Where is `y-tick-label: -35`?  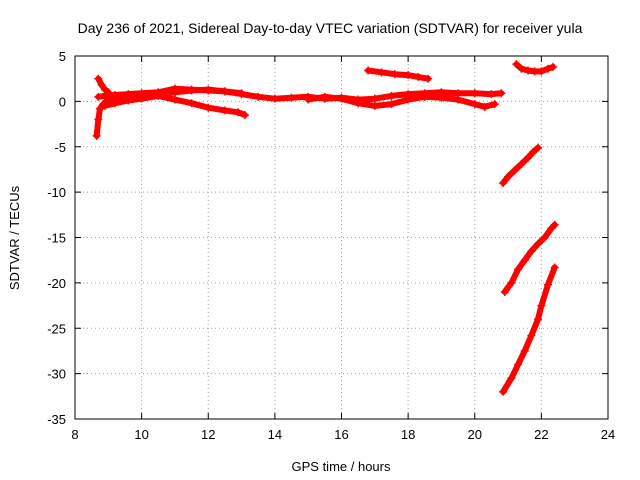 y-tick-label: -35 is located at coordinates (56, 419).